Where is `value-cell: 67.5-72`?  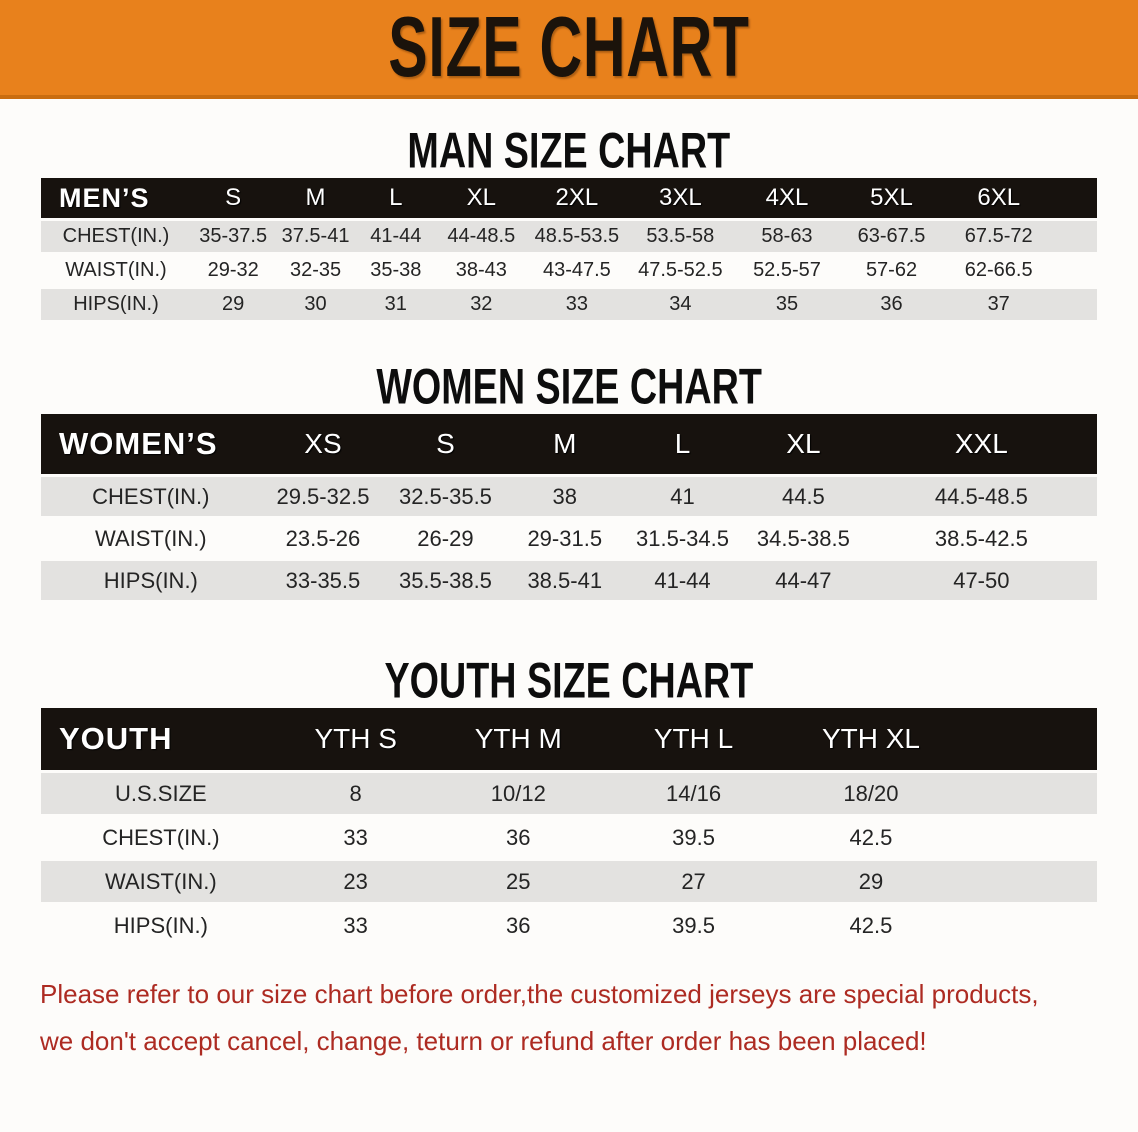 value-cell: 67.5-72 is located at coordinates (998, 236).